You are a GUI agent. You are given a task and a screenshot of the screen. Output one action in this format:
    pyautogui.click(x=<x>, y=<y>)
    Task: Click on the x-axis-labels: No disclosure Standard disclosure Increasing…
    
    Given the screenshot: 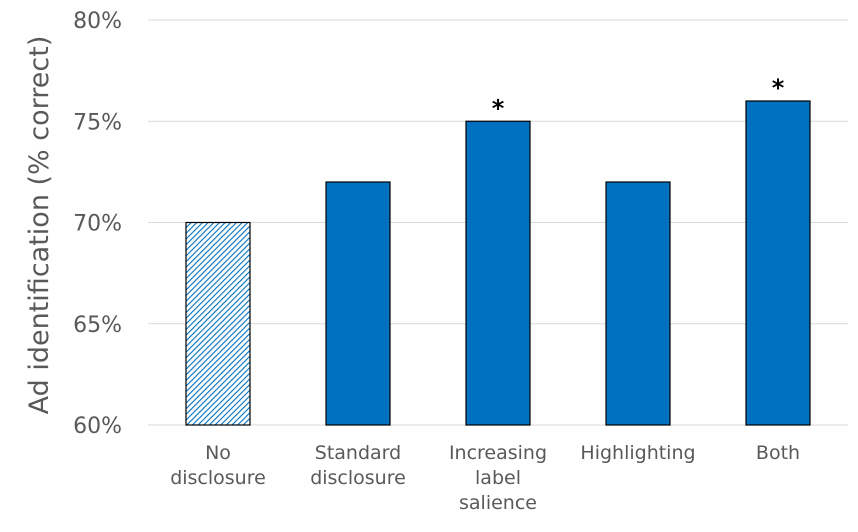 What is the action you would take?
    pyautogui.click(x=485, y=478)
    